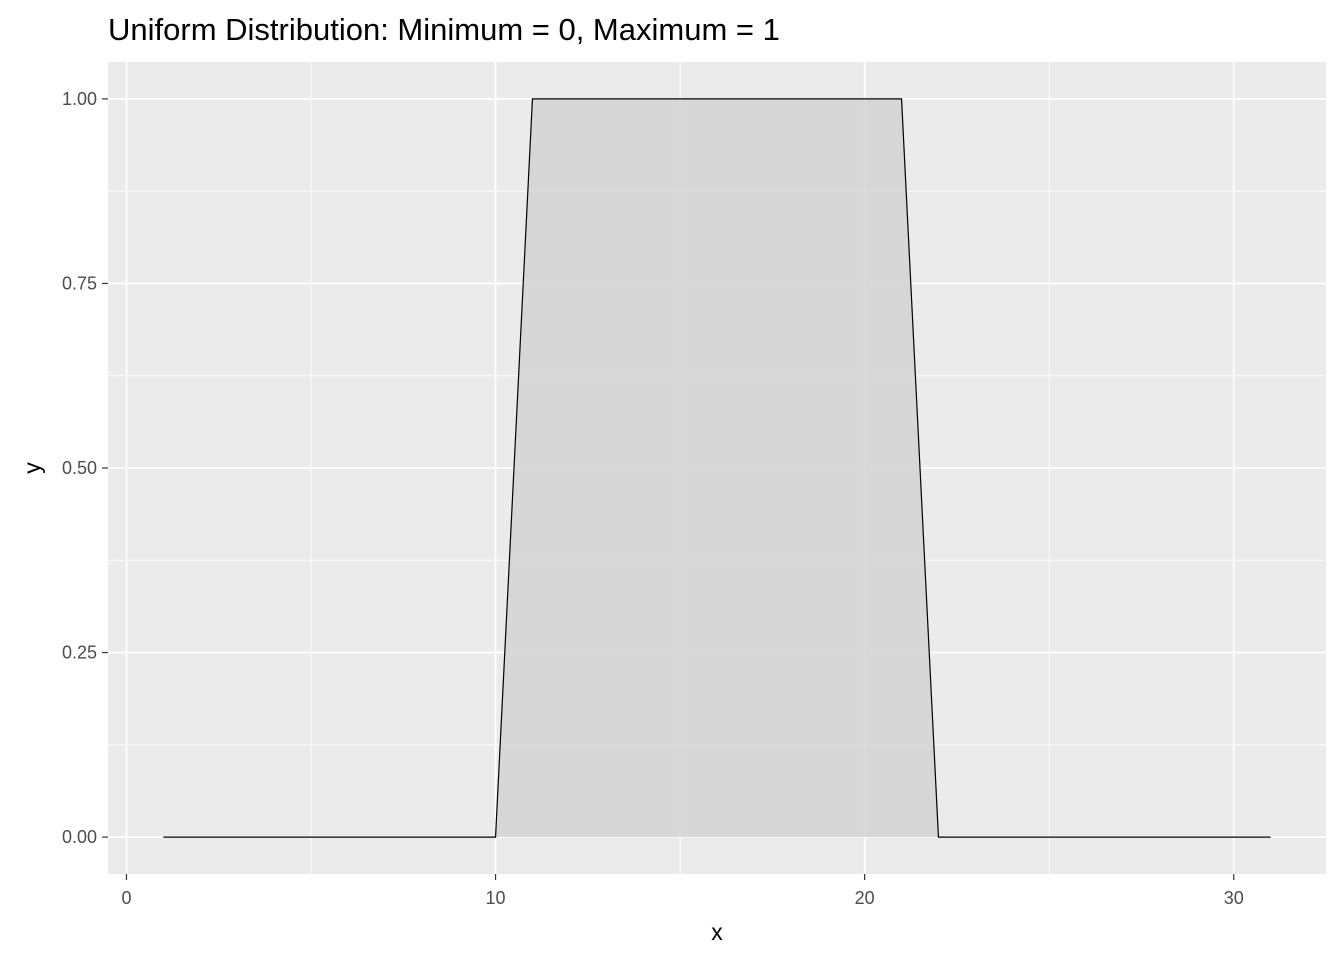 The width and height of the screenshot is (1344, 960). What do you see at coordinates (496, 898) in the screenshot?
I see `x-tick-label: 10` at bounding box center [496, 898].